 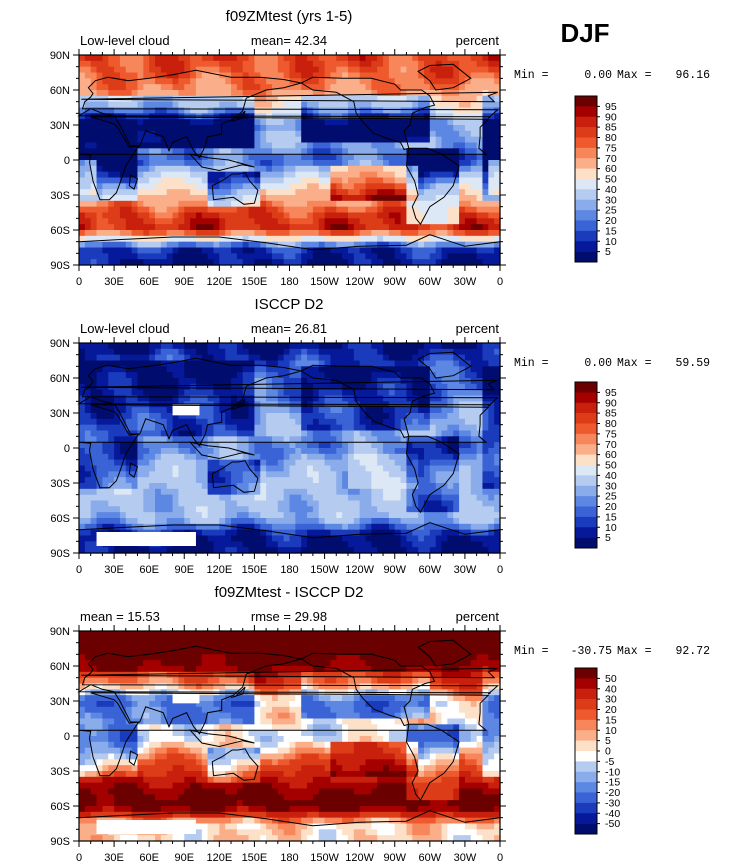 What do you see at coordinates (430, 282) in the screenshot?
I see `x-tick-label: 60W` at bounding box center [430, 282].